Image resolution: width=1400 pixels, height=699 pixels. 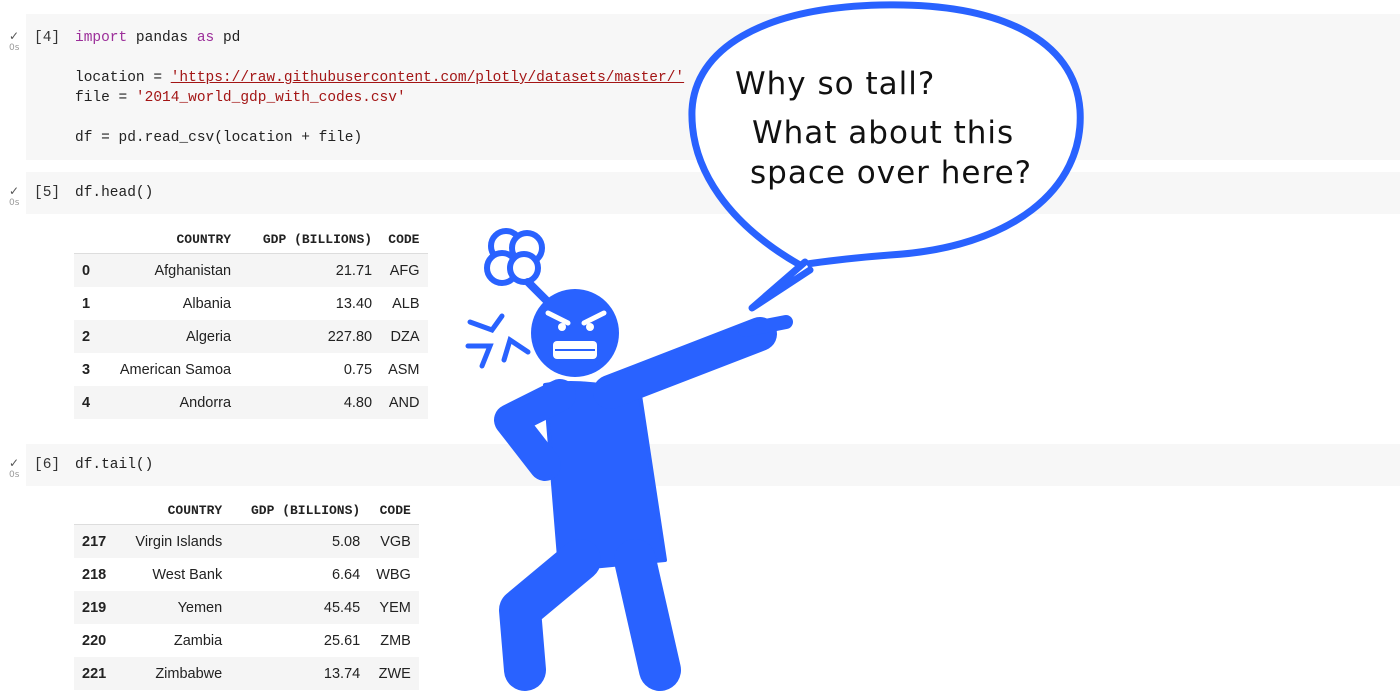 What do you see at coordinates (47, 38) in the screenshot?
I see `execution-count: [4]` at bounding box center [47, 38].